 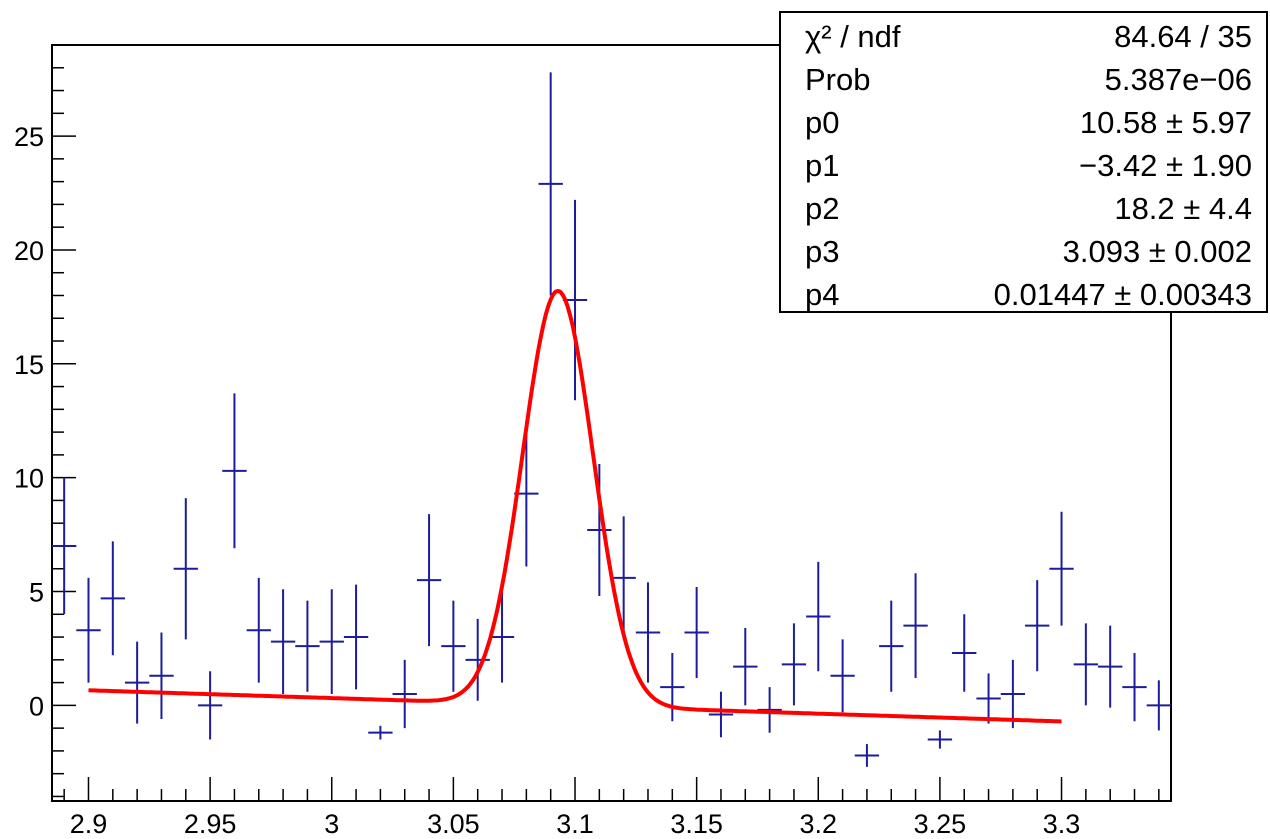 I want to click on stat-row-prob: Prob 5.387e−06, so click(x=1028, y=80).